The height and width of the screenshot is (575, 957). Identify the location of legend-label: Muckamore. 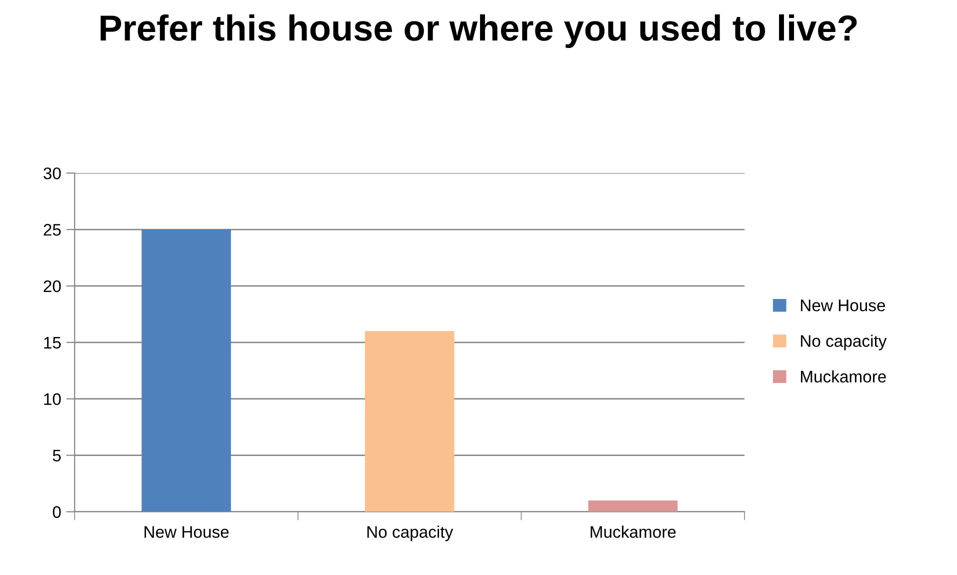
(843, 376).